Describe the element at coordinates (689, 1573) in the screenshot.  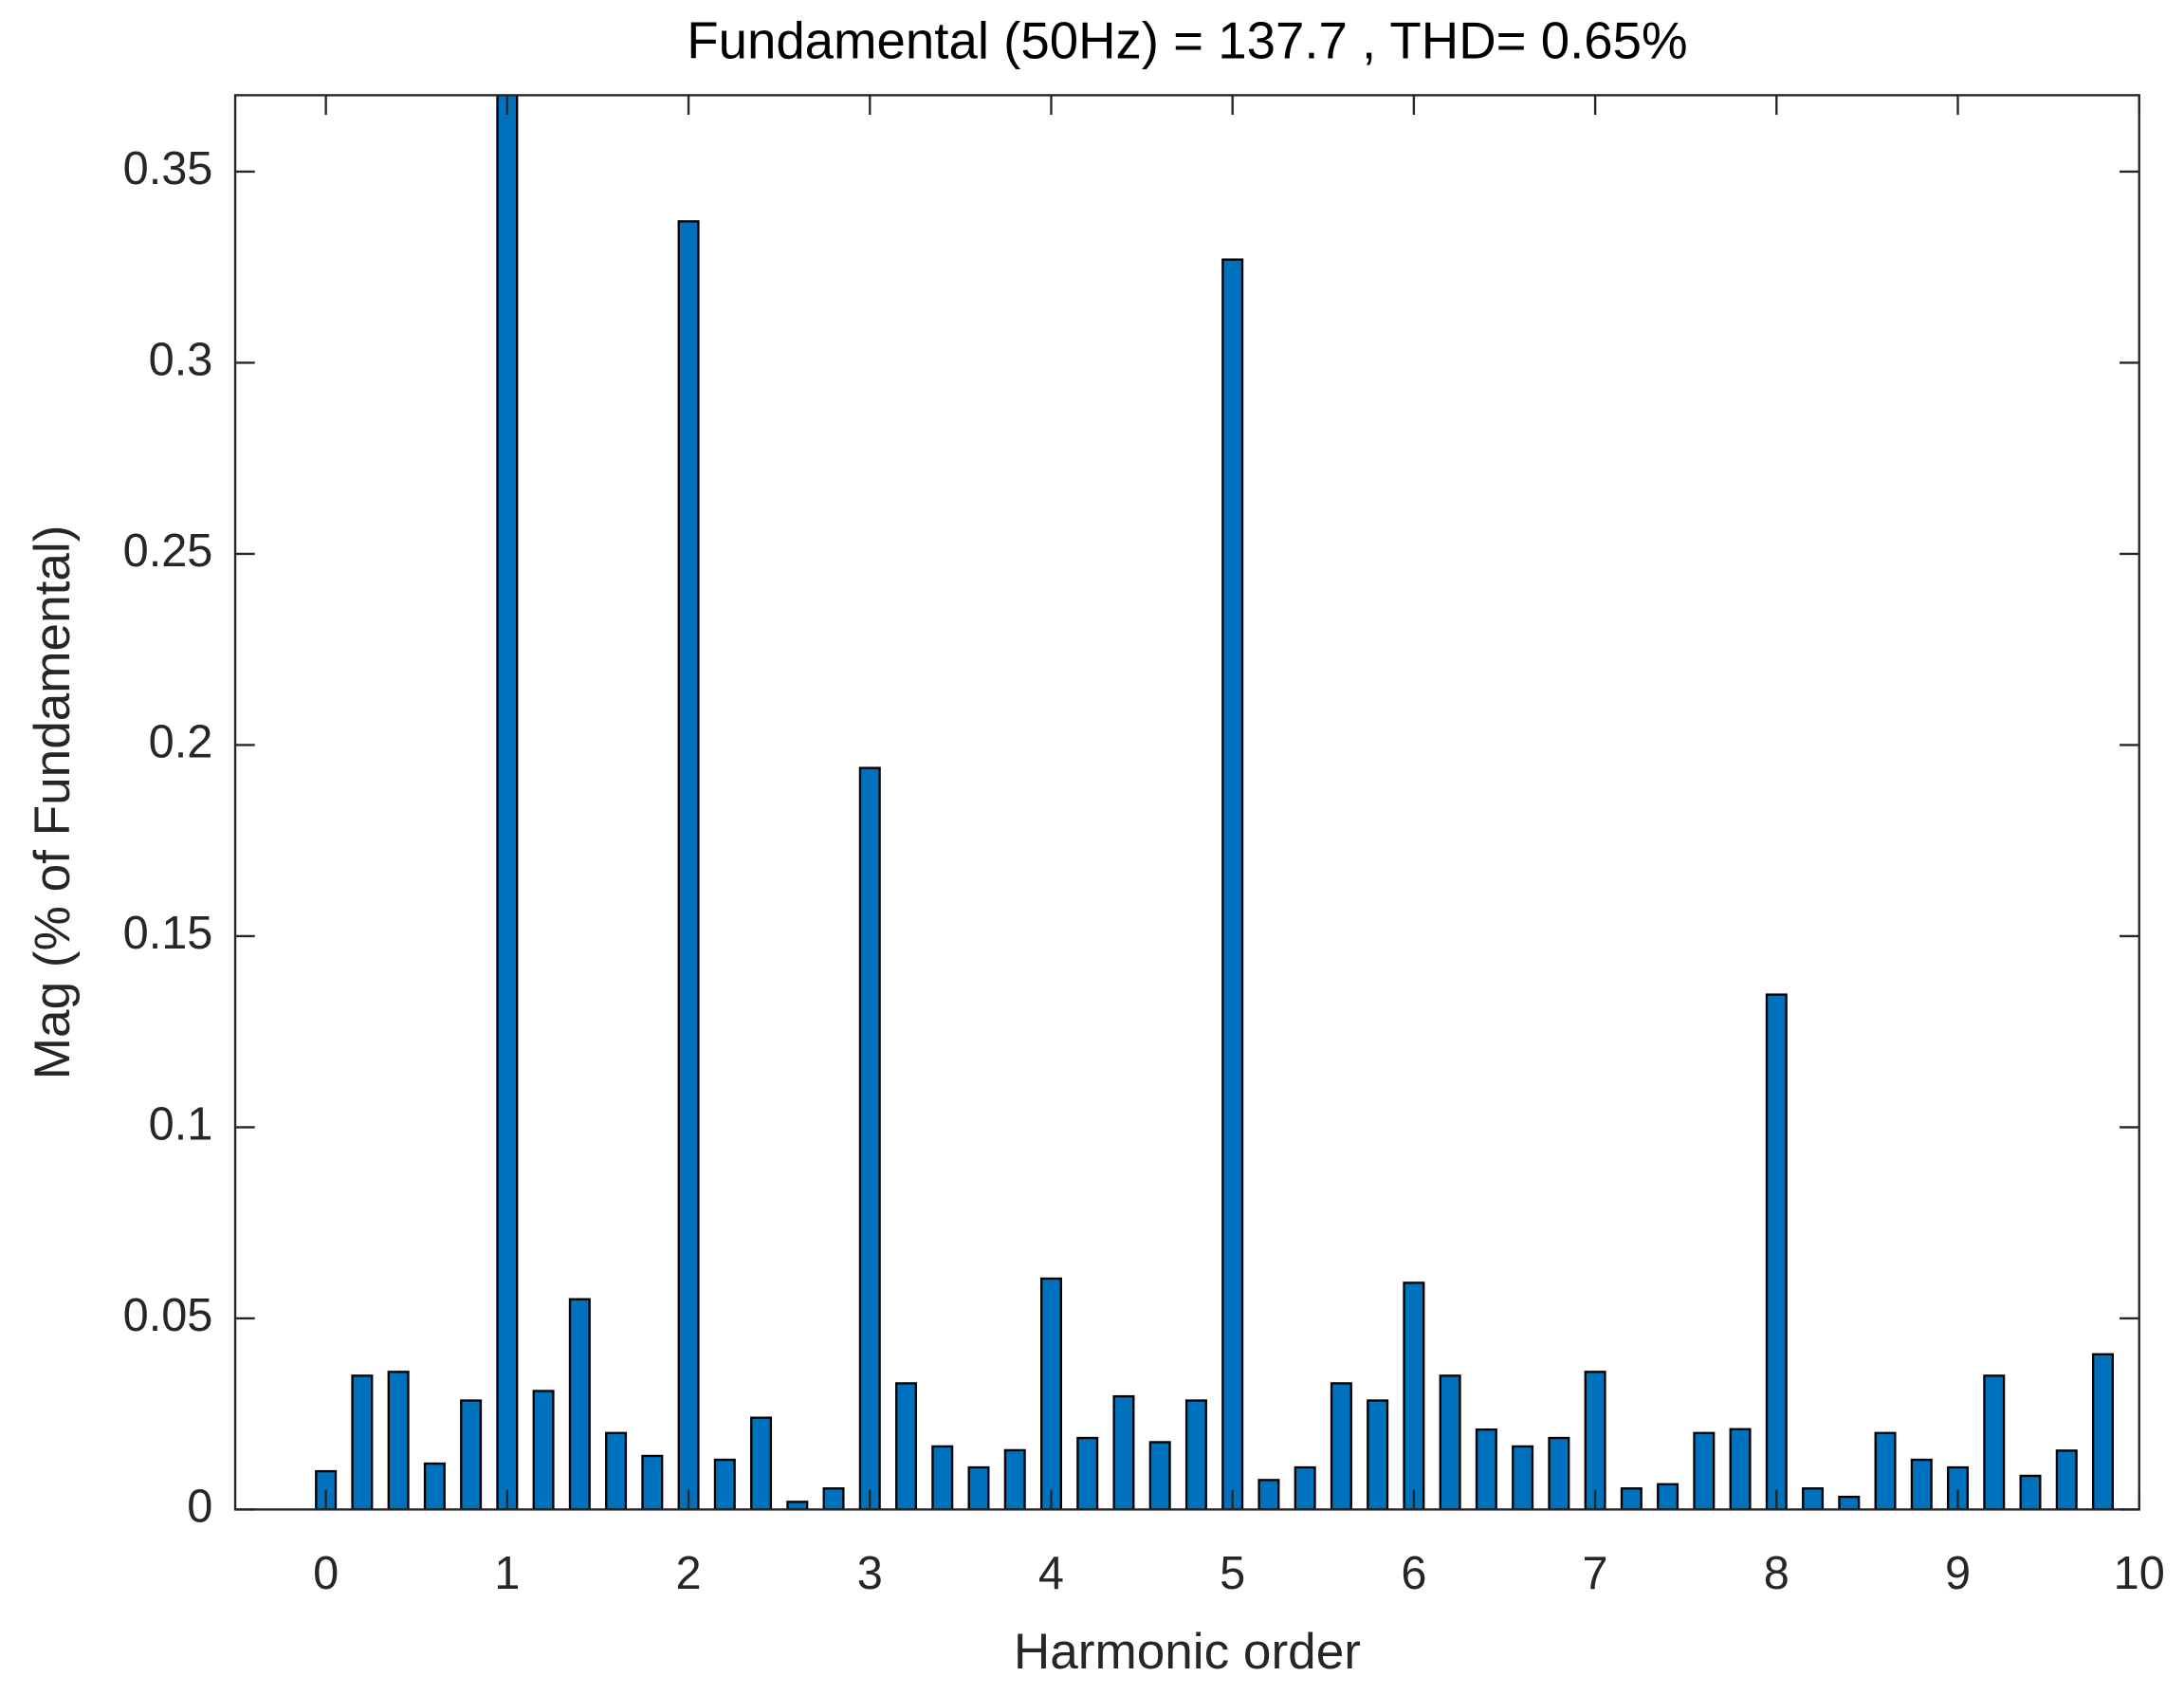
I see `x-tick-label: 2` at that location.